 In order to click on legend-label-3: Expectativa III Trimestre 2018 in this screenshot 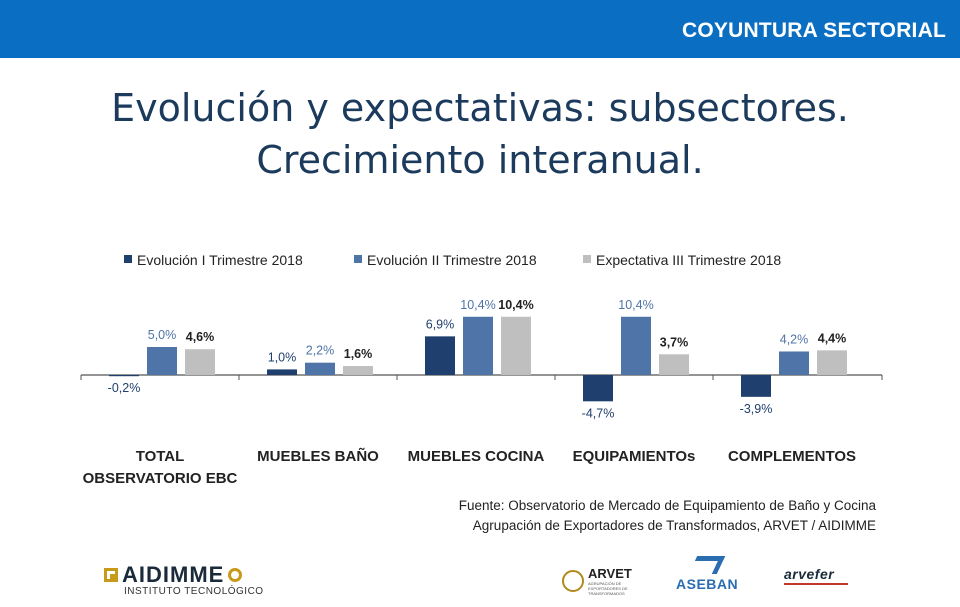, I will do `click(688, 260)`.